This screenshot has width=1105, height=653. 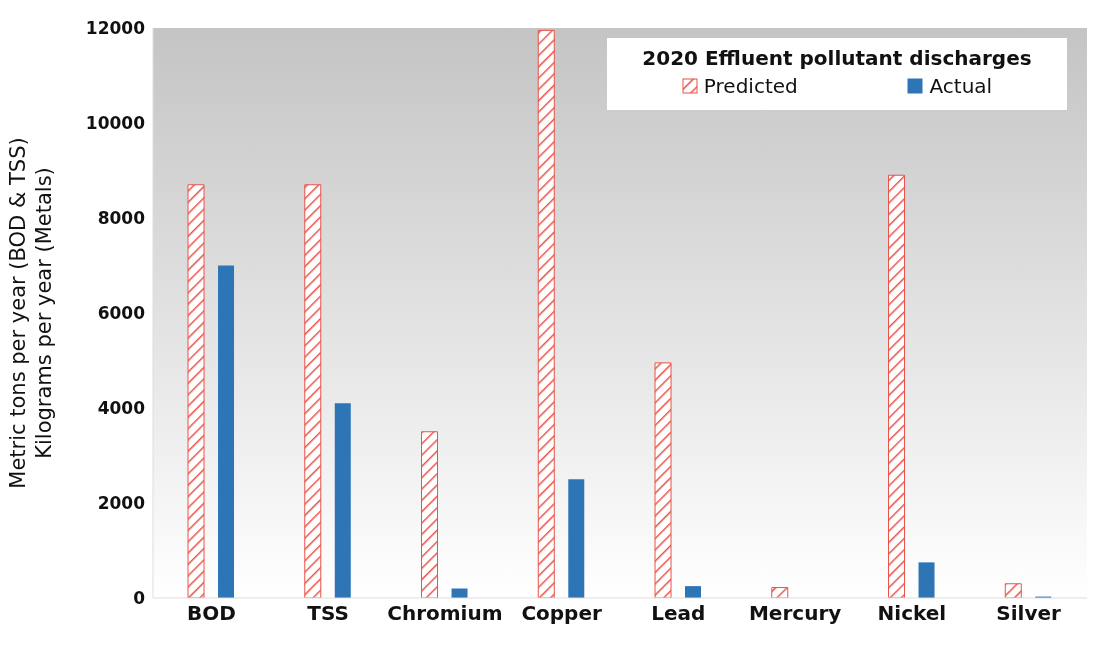 What do you see at coordinates (1029, 613) in the screenshot?
I see `x-tick-label: Silver` at bounding box center [1029, 613].